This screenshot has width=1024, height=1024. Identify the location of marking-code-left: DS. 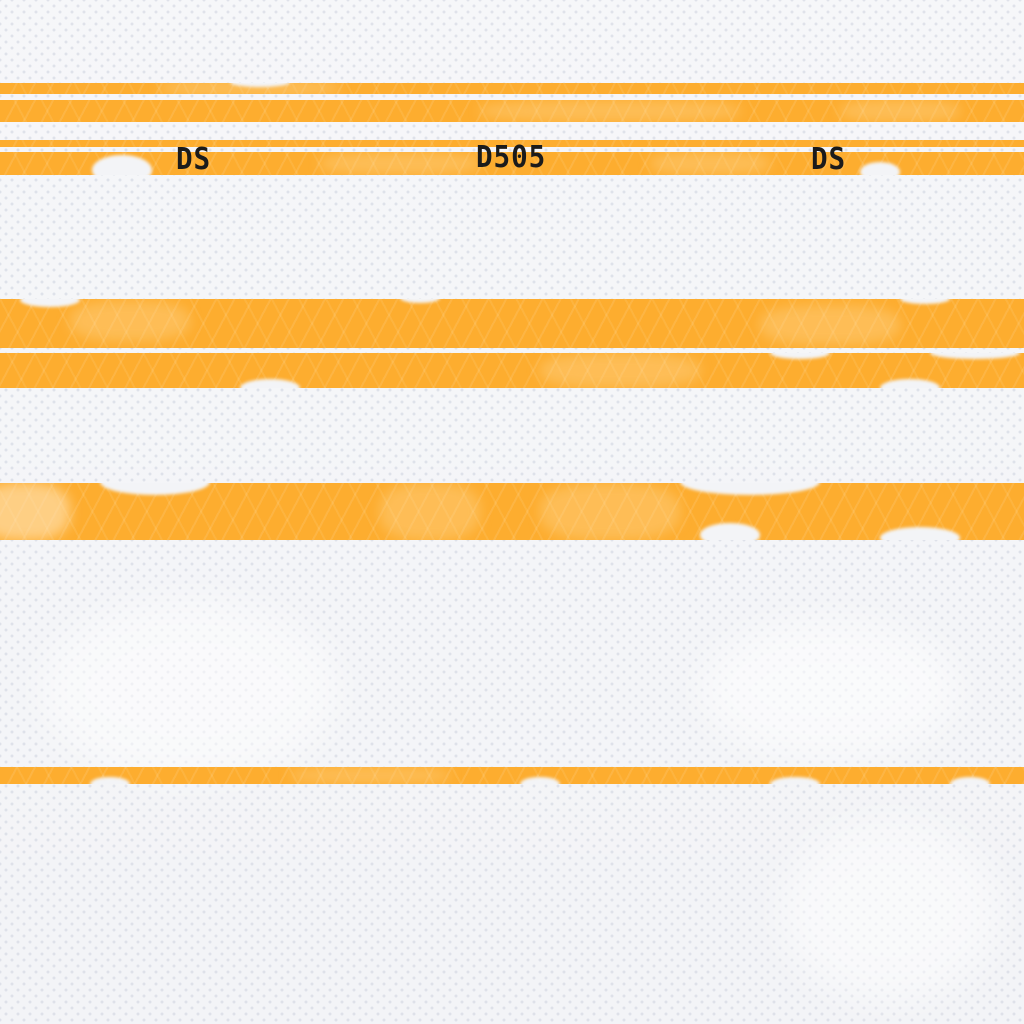
(194, 159).